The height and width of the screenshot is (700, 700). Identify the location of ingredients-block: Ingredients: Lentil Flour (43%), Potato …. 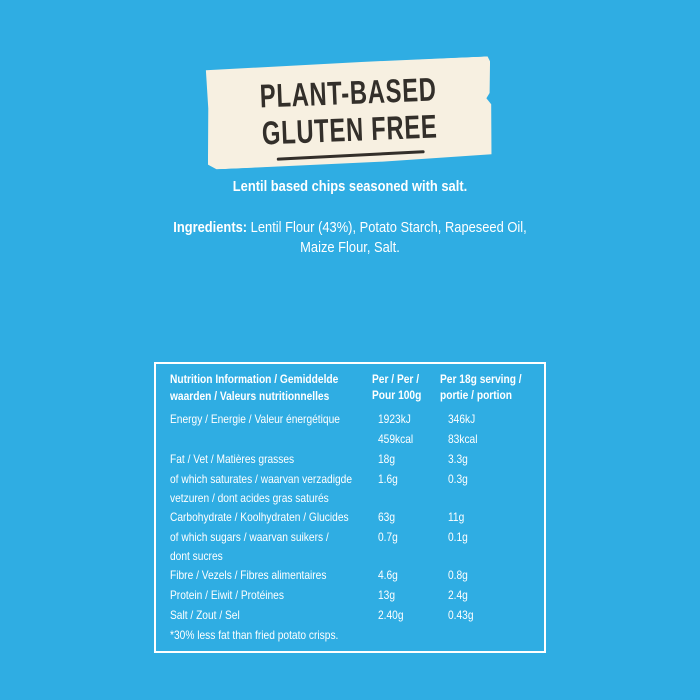
(350, 238).